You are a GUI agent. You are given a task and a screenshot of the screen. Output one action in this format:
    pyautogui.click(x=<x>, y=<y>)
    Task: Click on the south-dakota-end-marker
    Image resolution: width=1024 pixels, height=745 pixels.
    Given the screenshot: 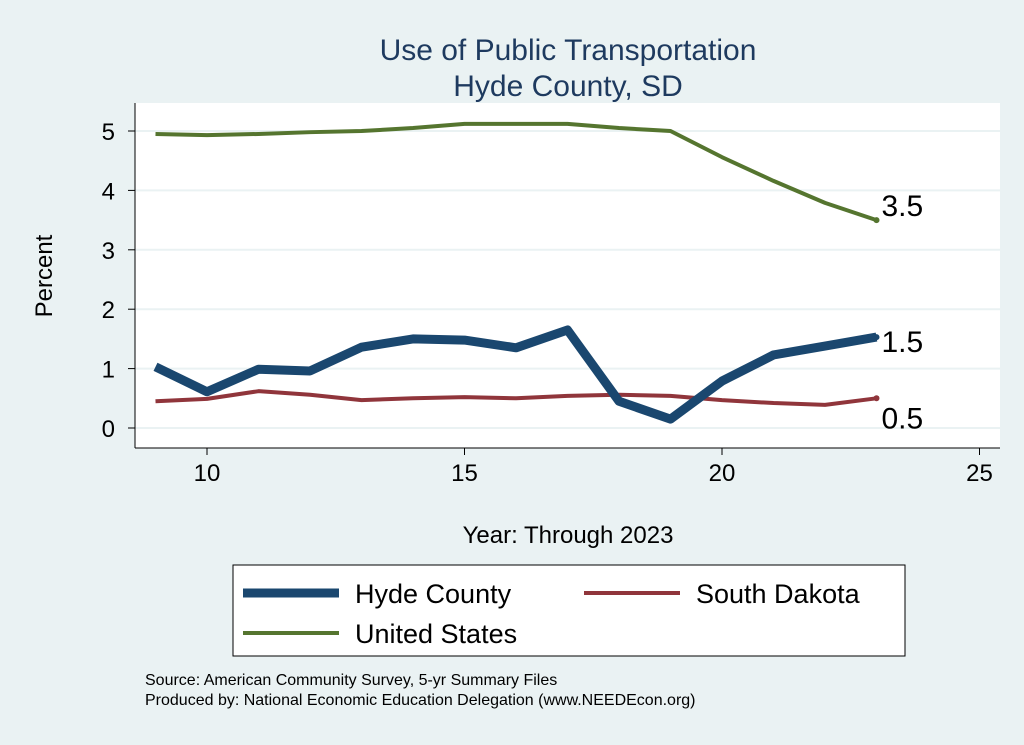 What is the action you would take?
    pyautogui.click(x=876, y=398)
    